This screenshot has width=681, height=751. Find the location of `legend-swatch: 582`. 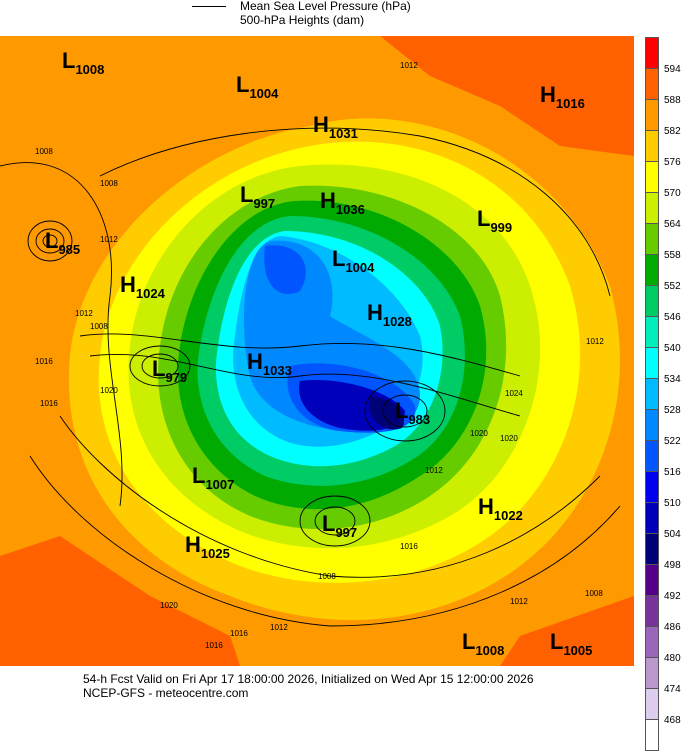

legend-swatch: 582 is located at coordinates (663, 118).